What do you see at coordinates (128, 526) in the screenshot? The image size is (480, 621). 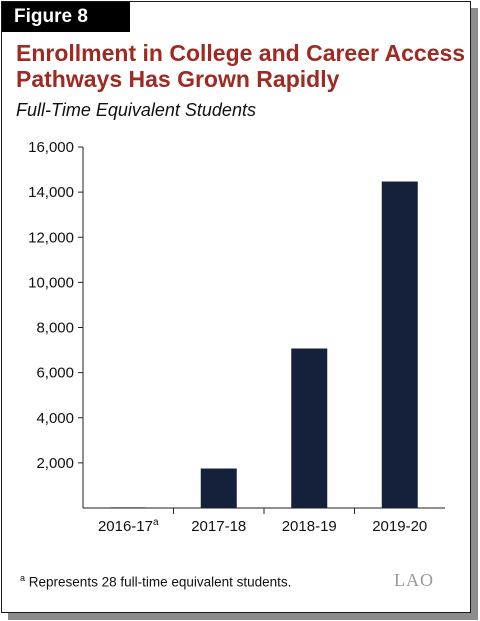 I see `x-tick-label: 2016-17a` at bounding box center [128, 526].